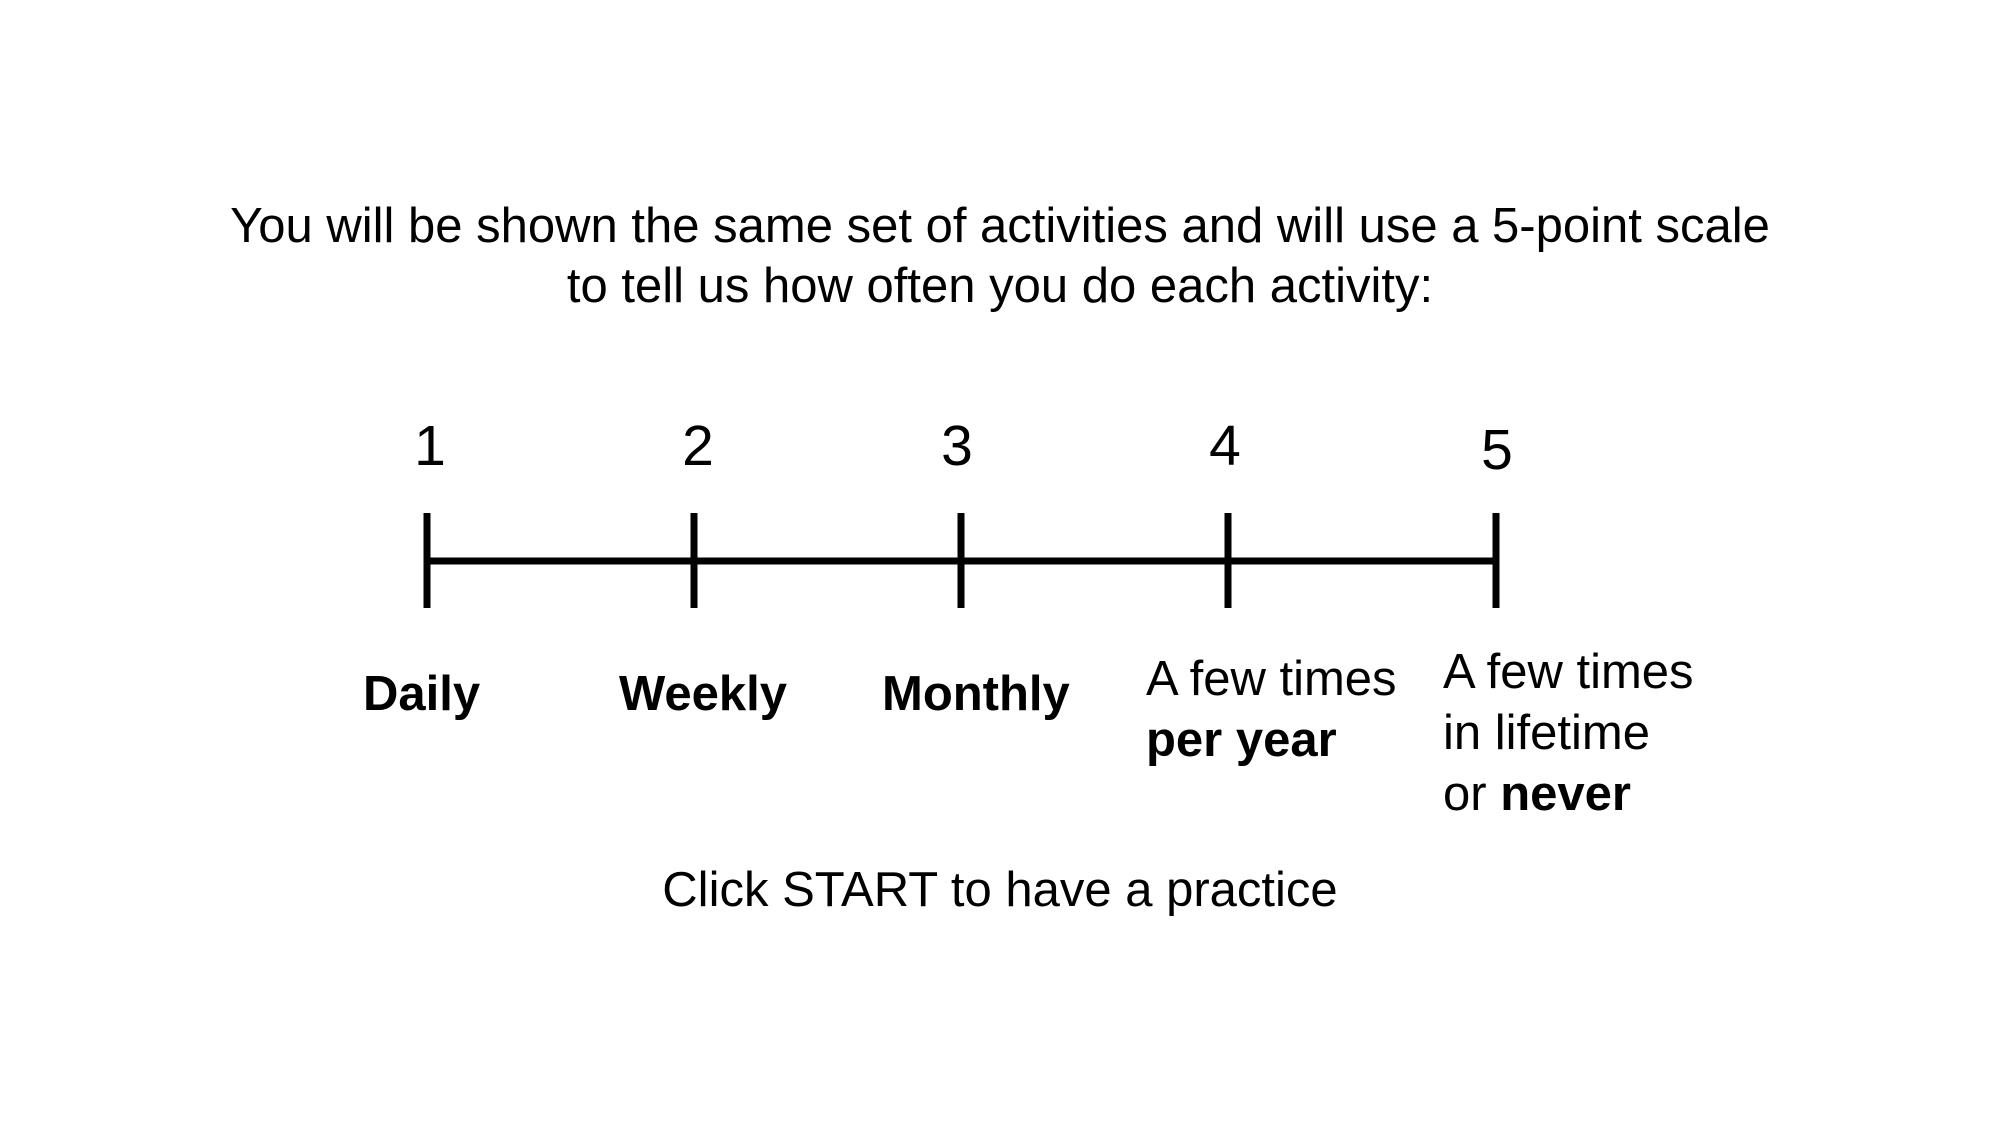 The image size is (2000, 1125). Describe the element at coordinates (1271, 710) in the screenshot. I see `scale-label-few-per-year: A few times per year` at that location.